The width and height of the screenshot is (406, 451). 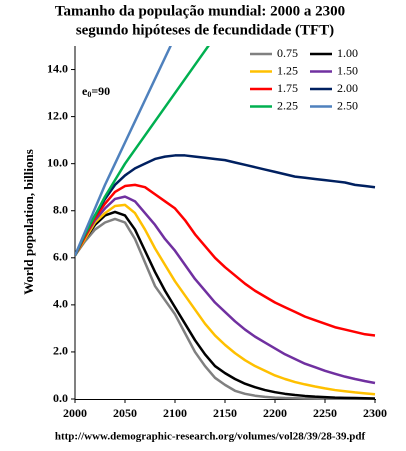 What do you see at coordinates (225, 413) in the screenshot?
I see `x-tick-label: 2150` at bounding box center [225, 413].